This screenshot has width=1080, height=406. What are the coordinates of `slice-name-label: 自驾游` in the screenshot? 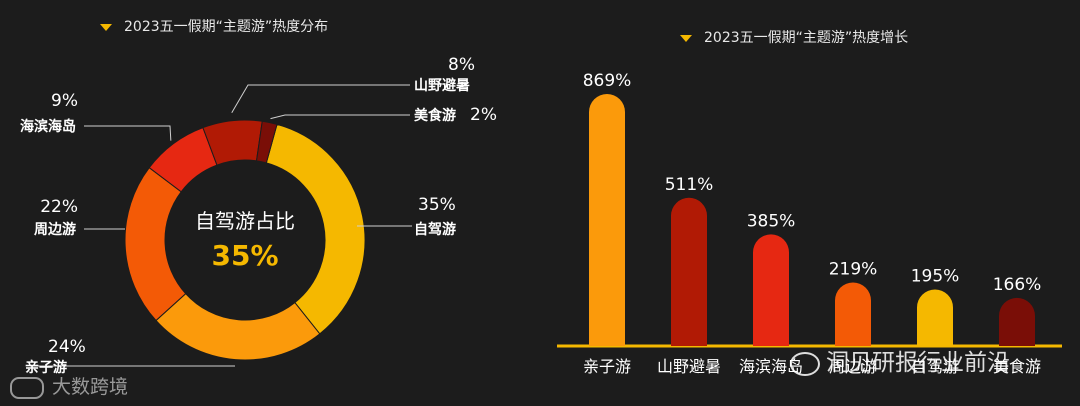 It's located at (435, 229).